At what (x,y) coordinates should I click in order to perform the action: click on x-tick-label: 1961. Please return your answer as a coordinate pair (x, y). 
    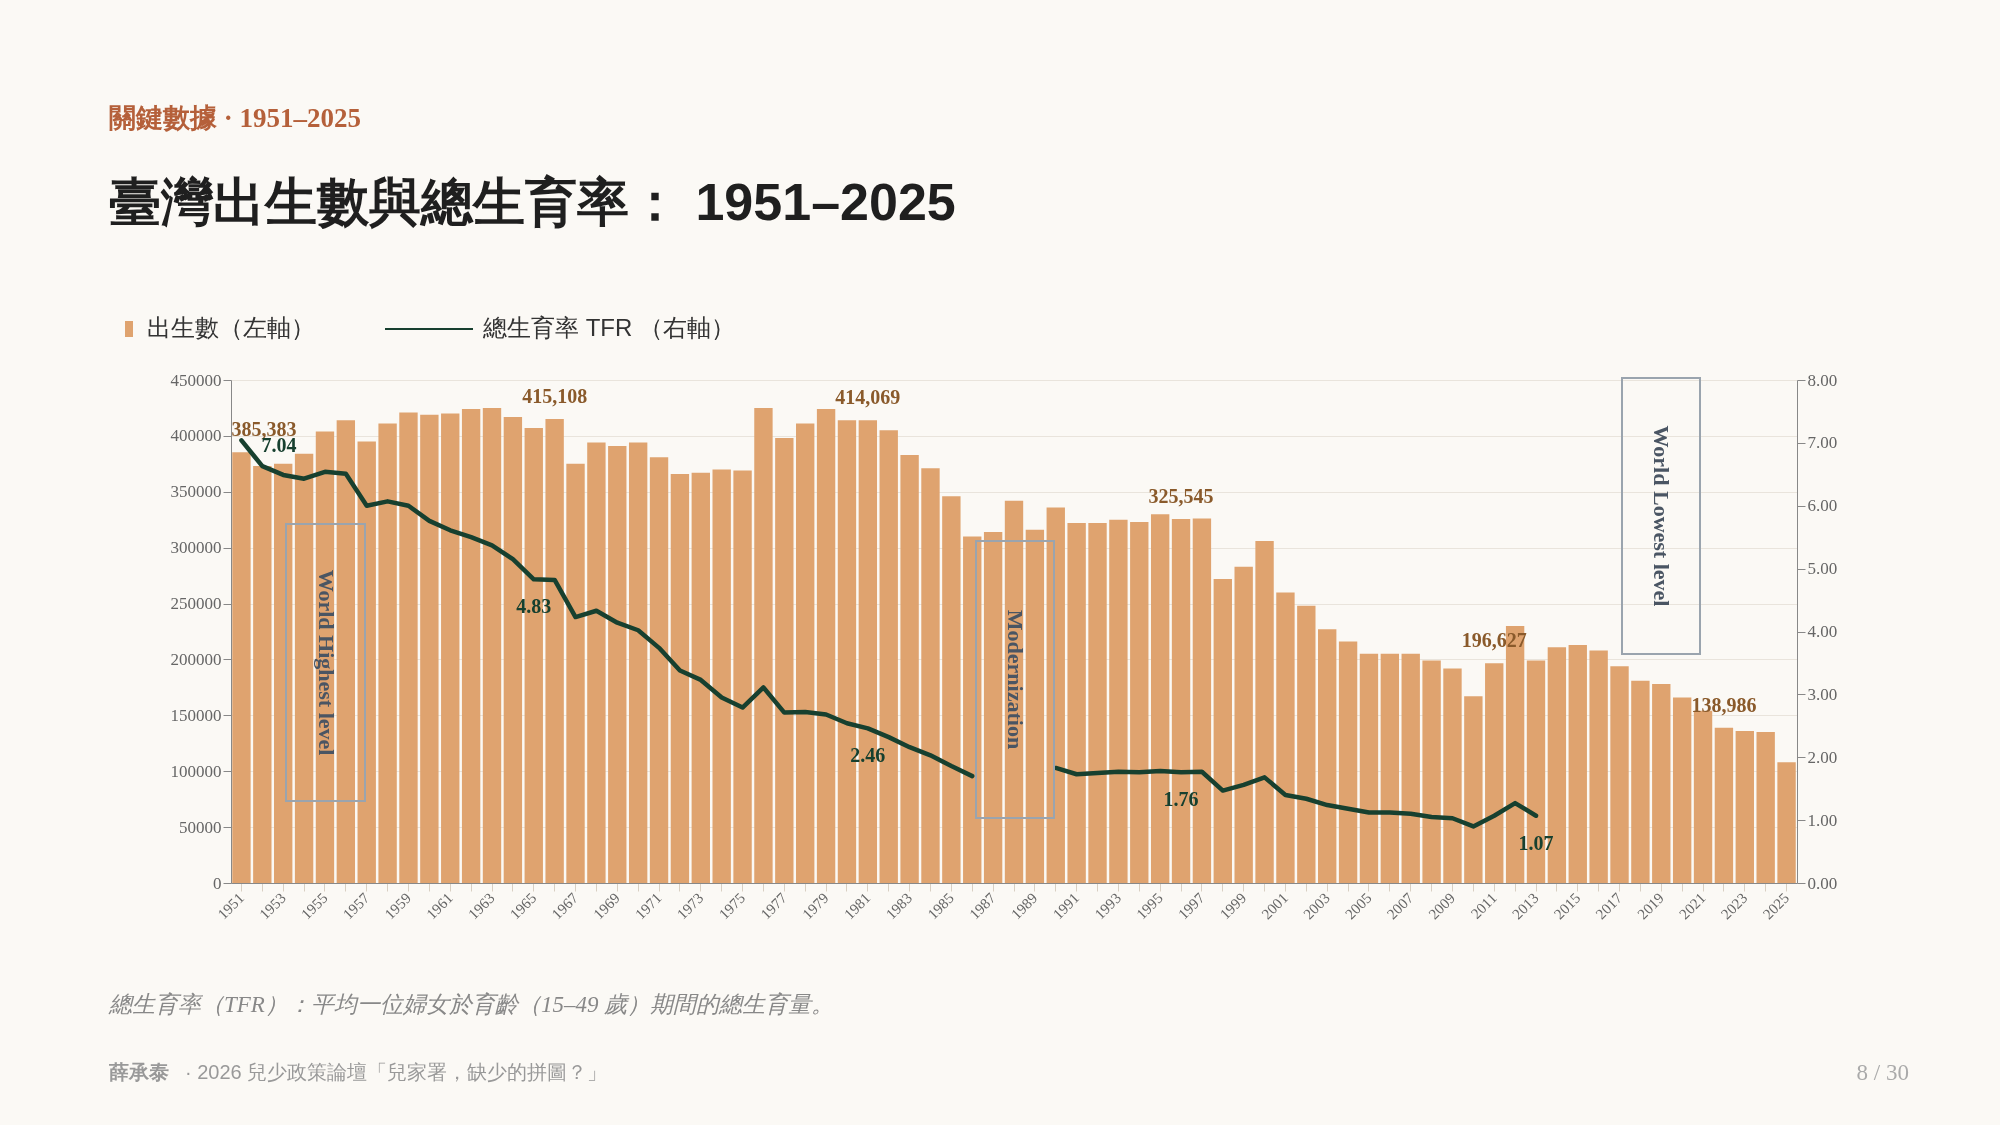
    Looking at the image, I should click on (439, 906).